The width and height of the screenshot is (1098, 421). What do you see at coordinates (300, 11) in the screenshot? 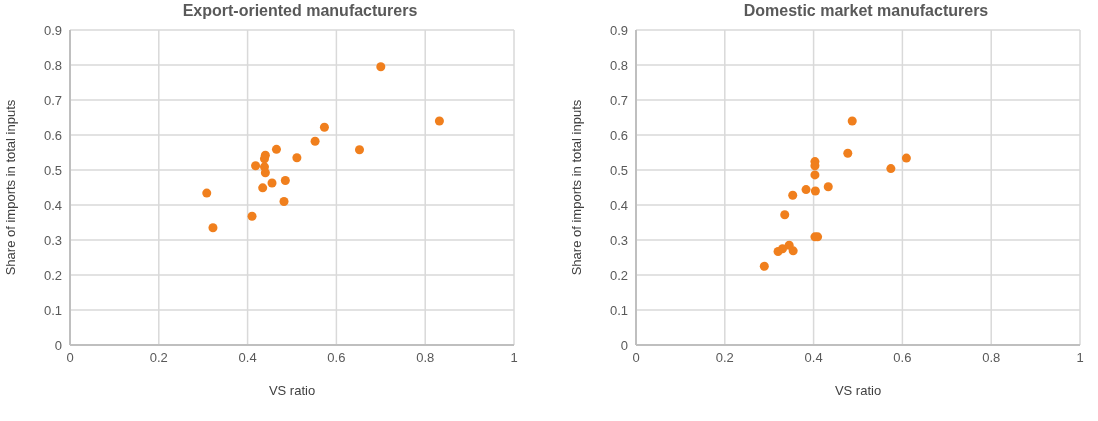
I see `chart-title: Export-oriented manufacturers` at bounding box center [300, 11].